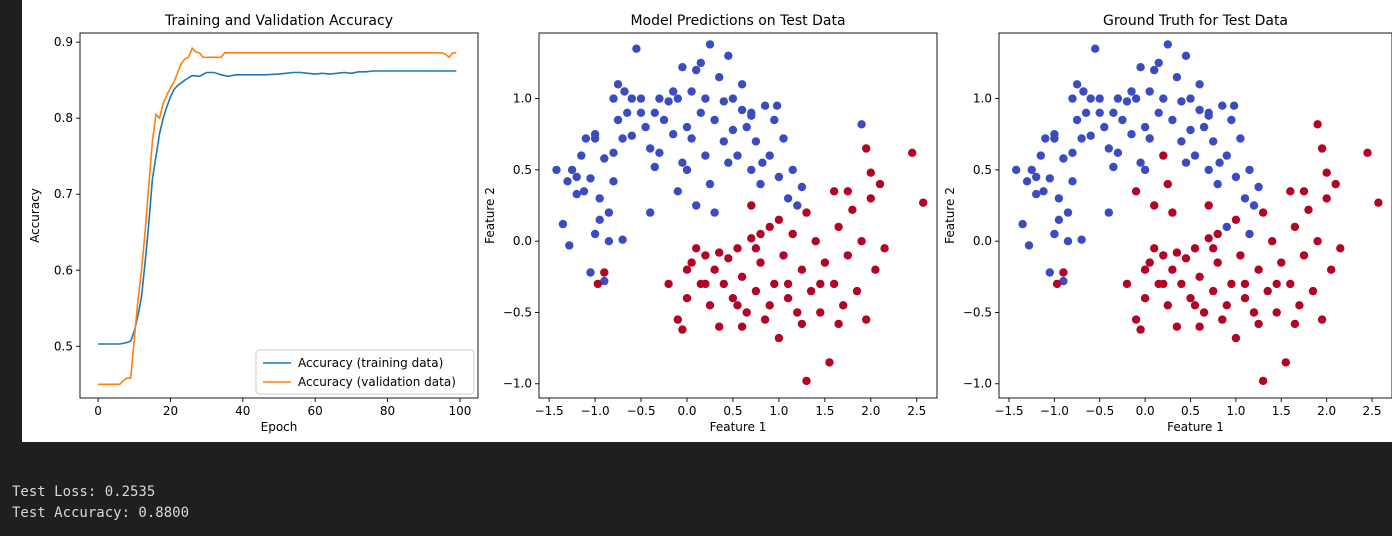  What do you see at coordinates (101, 513) in the screenshot?
I see `test-accuracy-text: Test Accuracy: 0.8800` at bounding box center [101, 513].